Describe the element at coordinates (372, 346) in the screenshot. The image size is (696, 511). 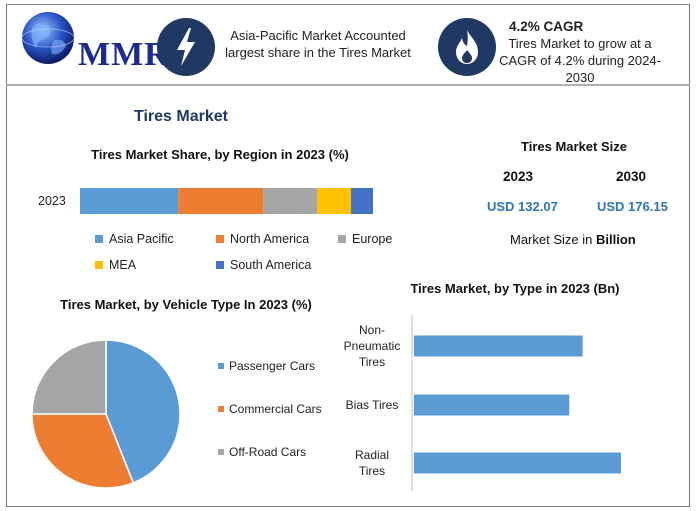
I see `type-category-label: Non-Pneumatic Tires` at that location.